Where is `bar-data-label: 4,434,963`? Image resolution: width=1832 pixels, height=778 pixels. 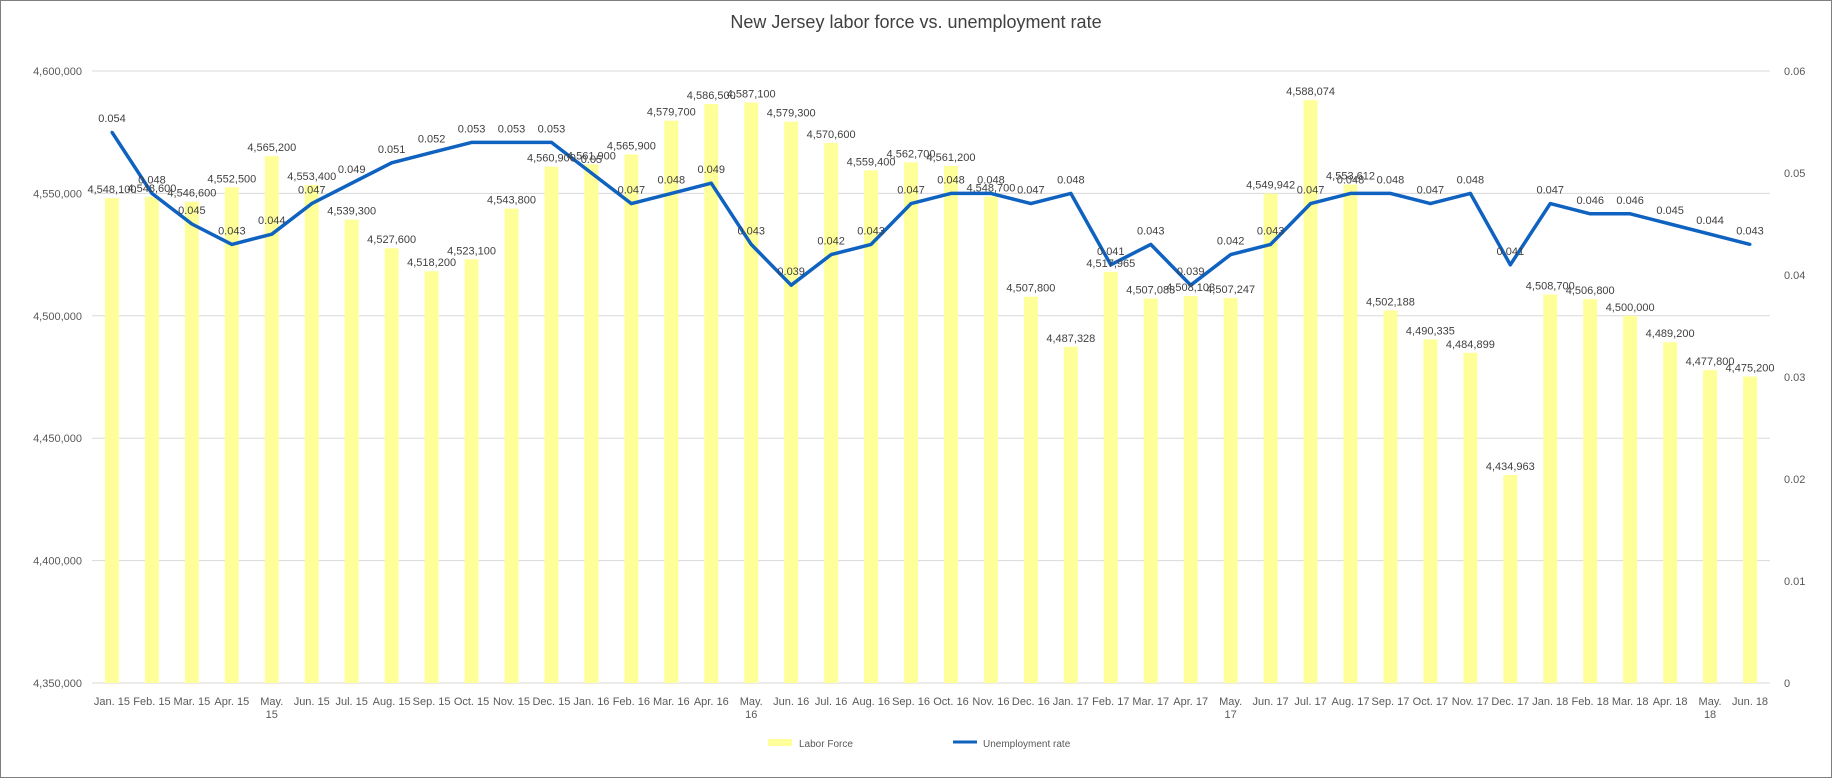 bar-data-label: 4,434,963 is located at coordinates (1510, 467).